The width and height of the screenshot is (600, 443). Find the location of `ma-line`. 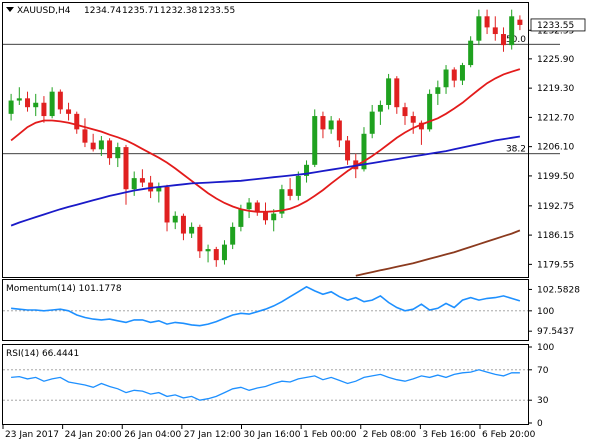

ma-line is located at coordinates (438, 253).